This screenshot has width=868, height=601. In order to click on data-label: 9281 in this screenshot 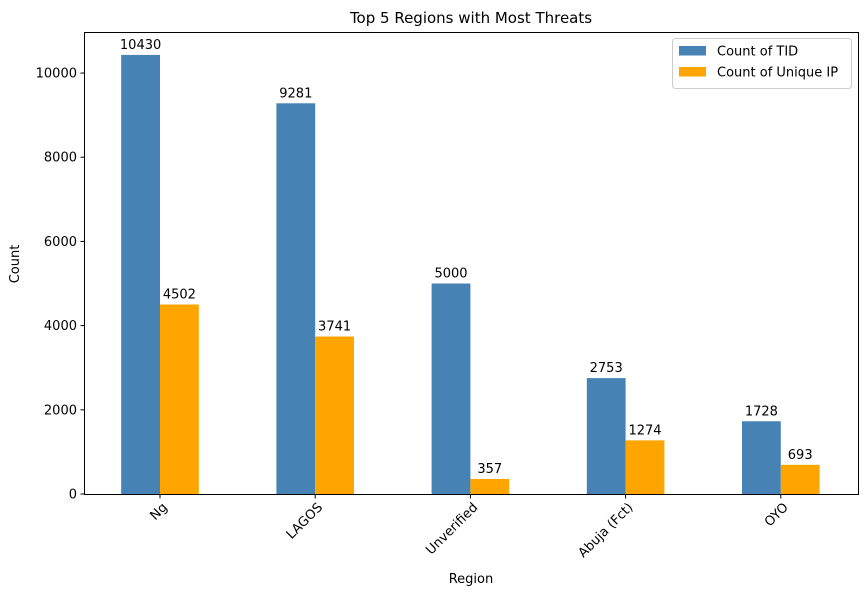, I will do `click(295, 93)`.